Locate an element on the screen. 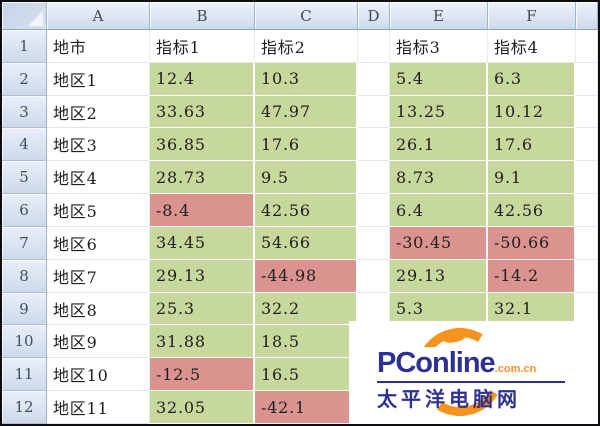  cell-A1: 地市 is located at coordinates (98, 46).